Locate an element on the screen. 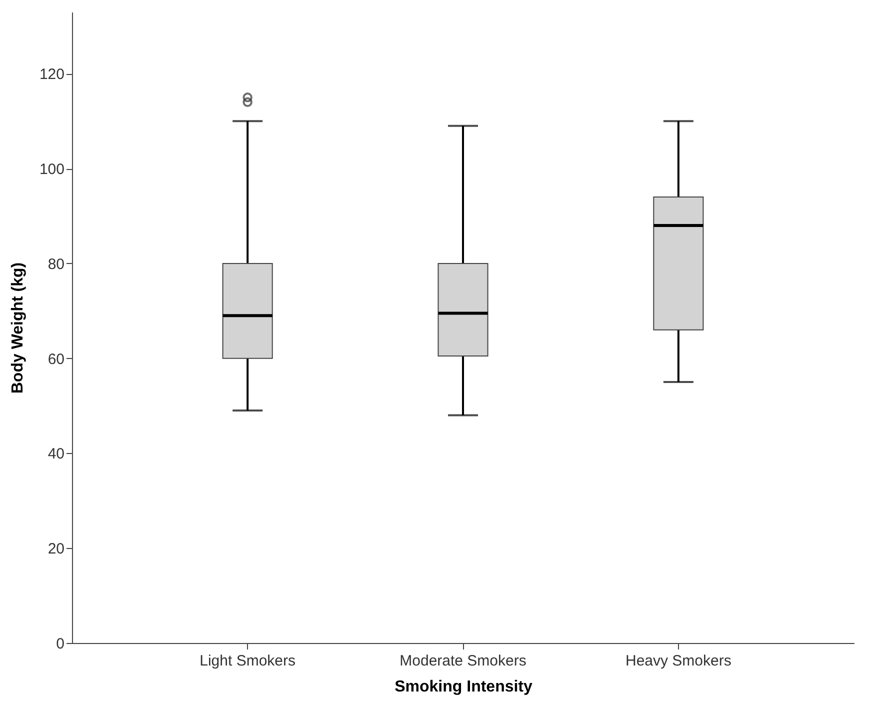  y-tick-label: 80 is located at coordinates (56, 264).